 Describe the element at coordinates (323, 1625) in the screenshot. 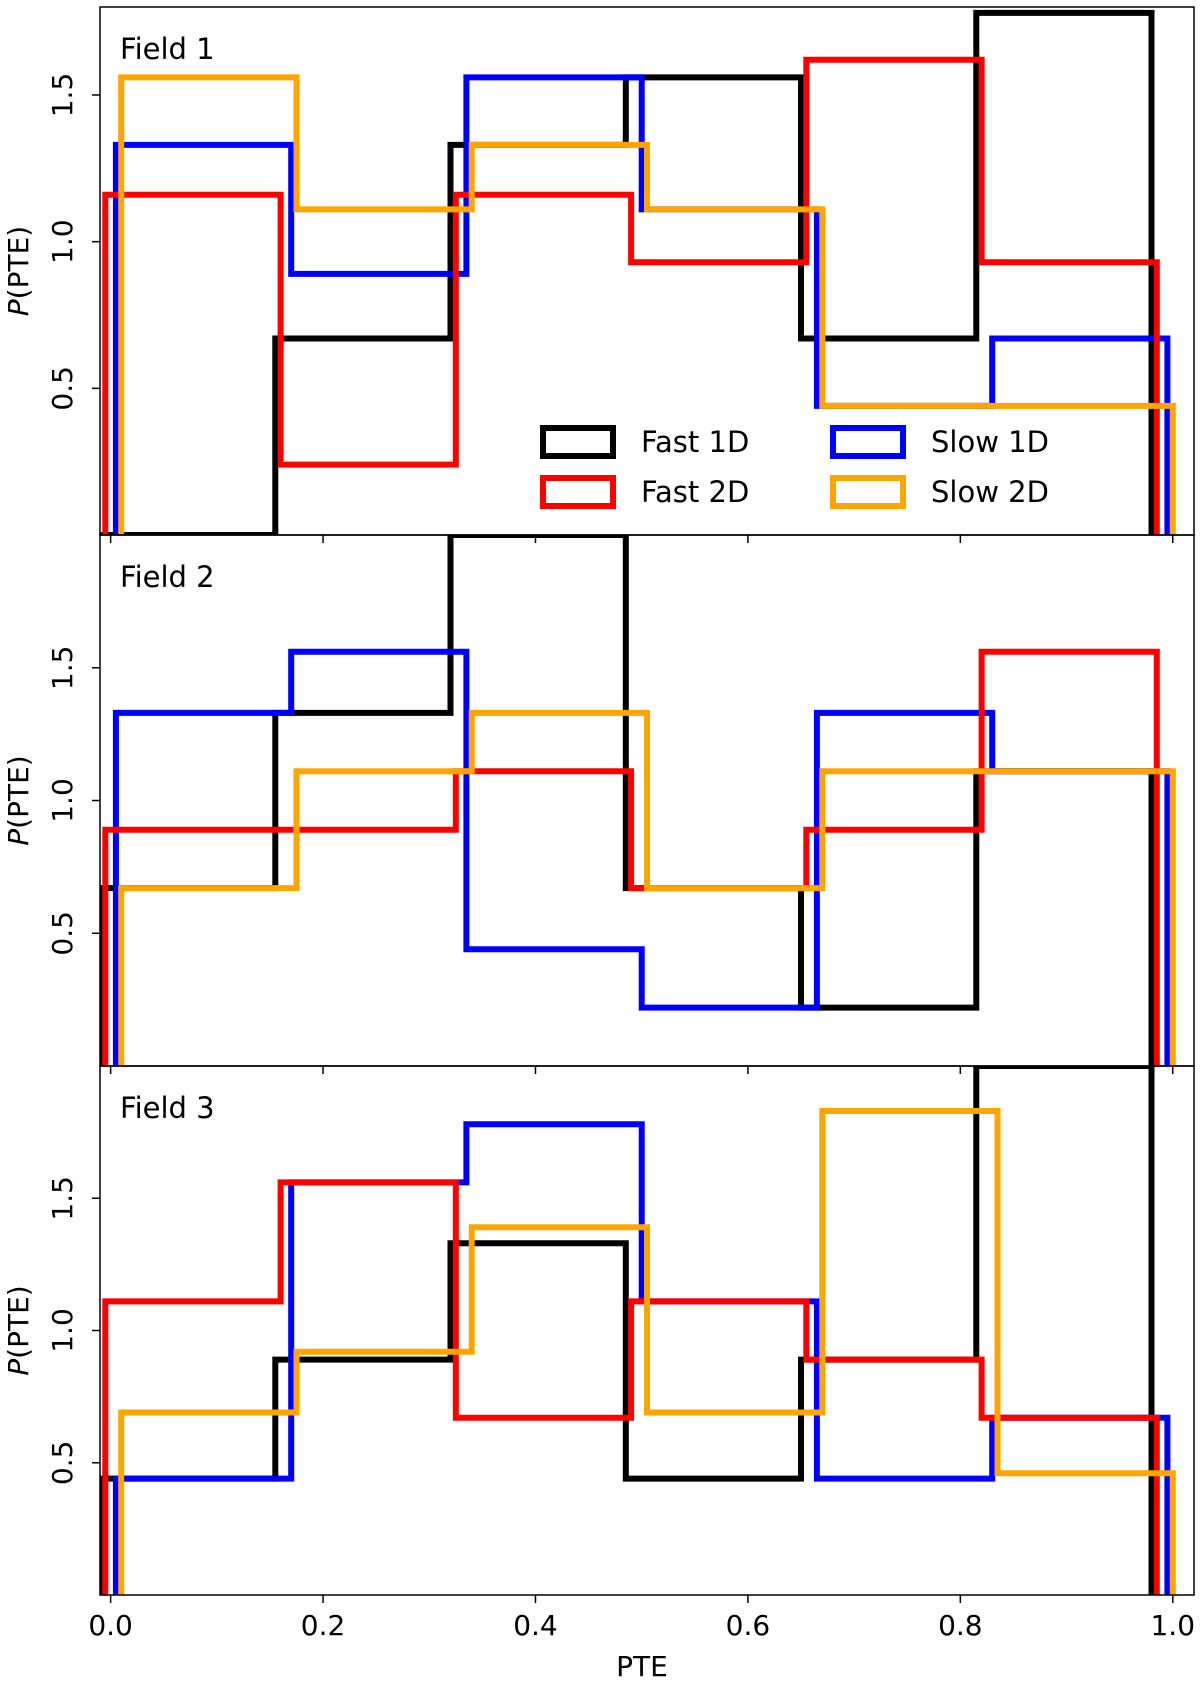

I see `x-tick-label: 0.2` at that location.